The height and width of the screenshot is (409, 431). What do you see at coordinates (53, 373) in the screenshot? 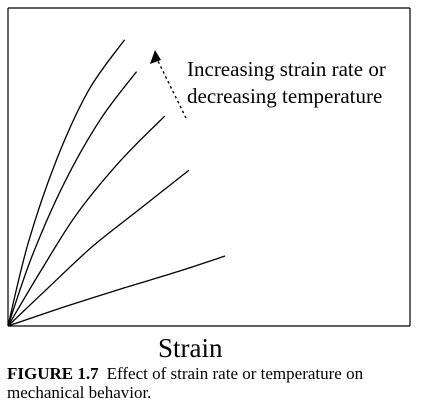
I see `figure-label: FIGURE 1.7` at bounding box center [53, 373].